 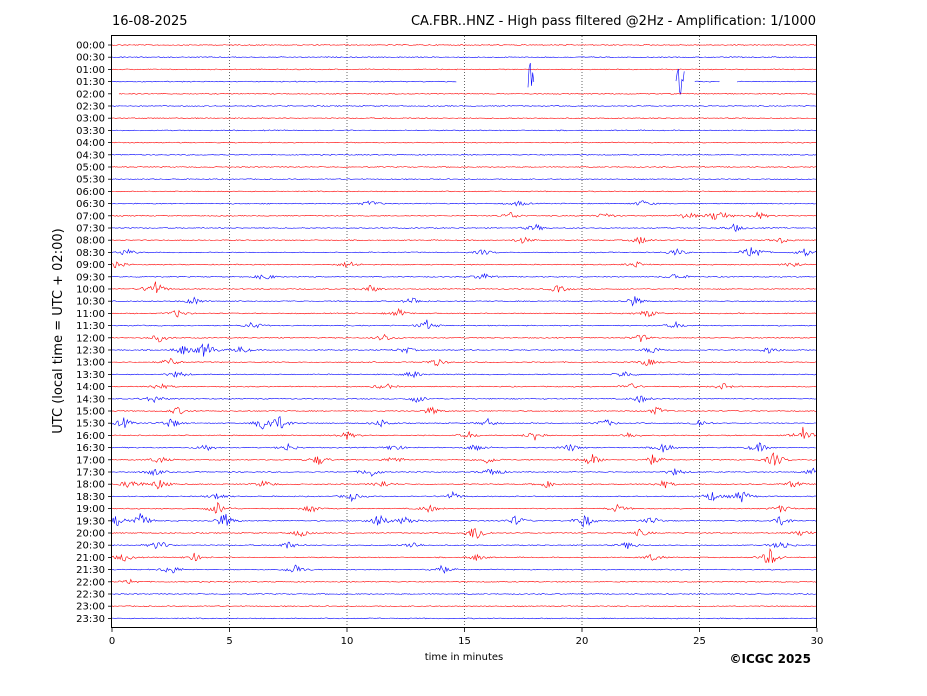 I want to click on trace-09:30, so click(x=464, y=276).